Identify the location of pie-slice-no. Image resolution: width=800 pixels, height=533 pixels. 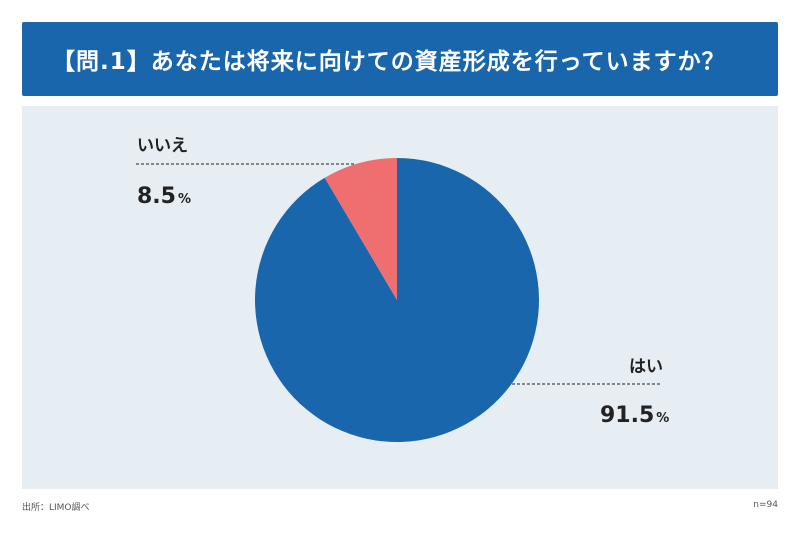
(360, 229).